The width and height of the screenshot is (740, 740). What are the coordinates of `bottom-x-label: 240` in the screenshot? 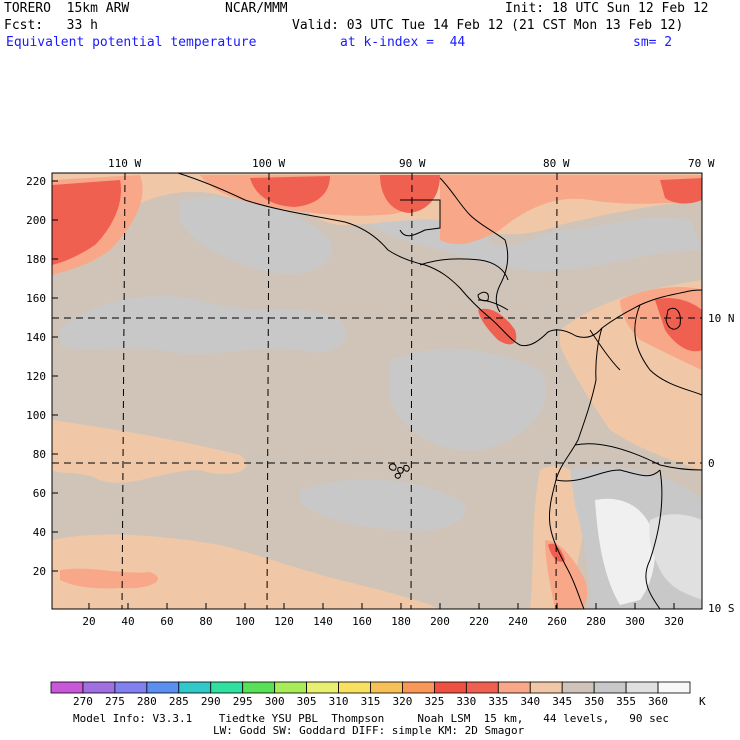 It's located at (518, 621).